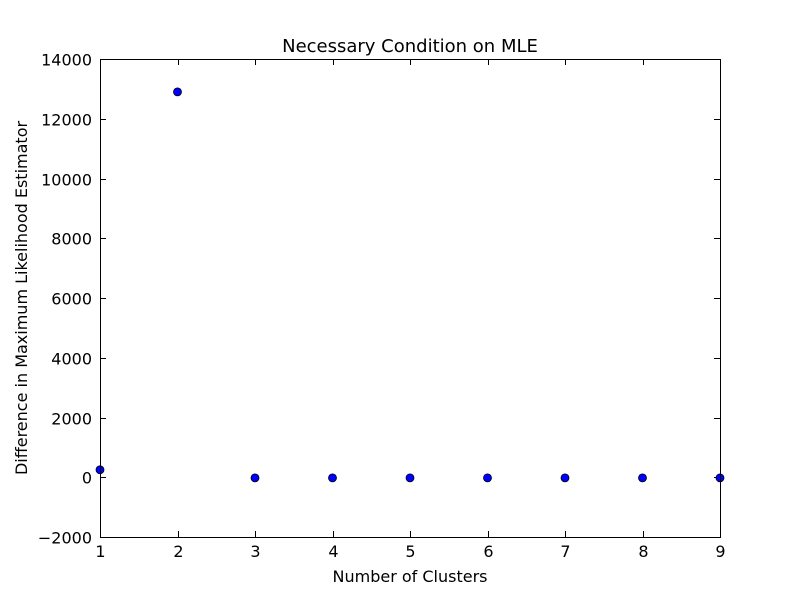 The width and height of the screenshot is (800, 602). I want to click on y-tick-label: 12000, so click(66, 120).